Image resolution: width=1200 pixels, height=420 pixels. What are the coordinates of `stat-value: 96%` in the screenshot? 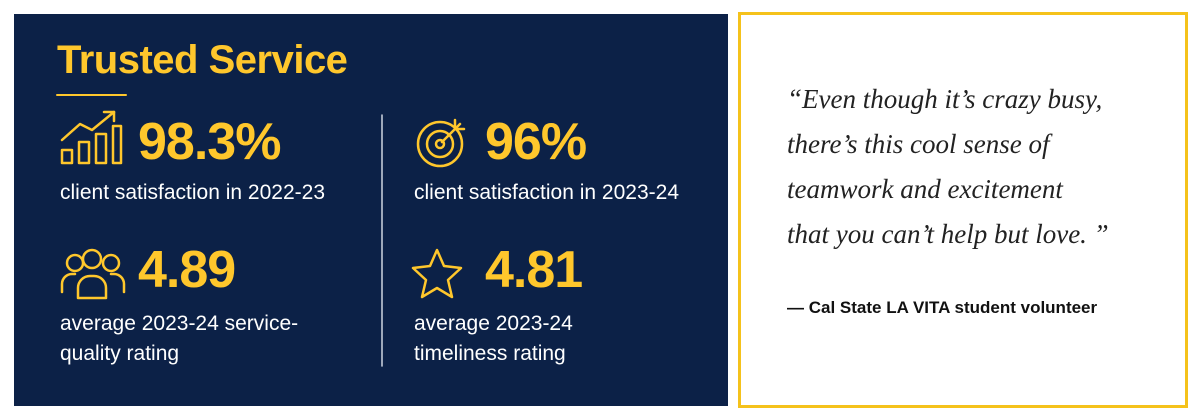 It's located at (536, 142).